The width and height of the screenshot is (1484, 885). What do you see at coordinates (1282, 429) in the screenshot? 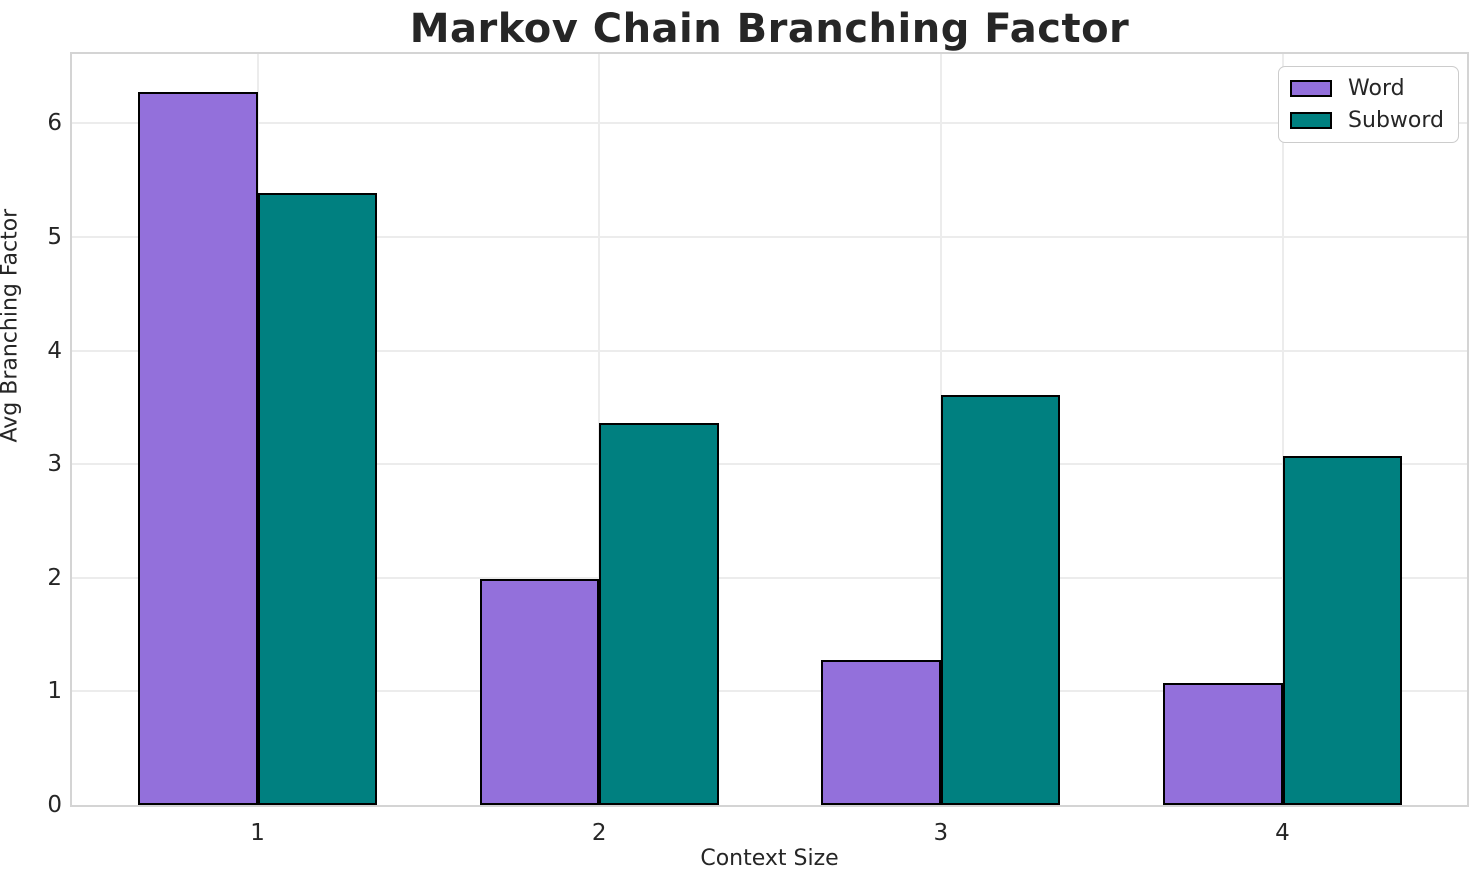
I see `gridline-vertical` at bounding box center [1282, 429].